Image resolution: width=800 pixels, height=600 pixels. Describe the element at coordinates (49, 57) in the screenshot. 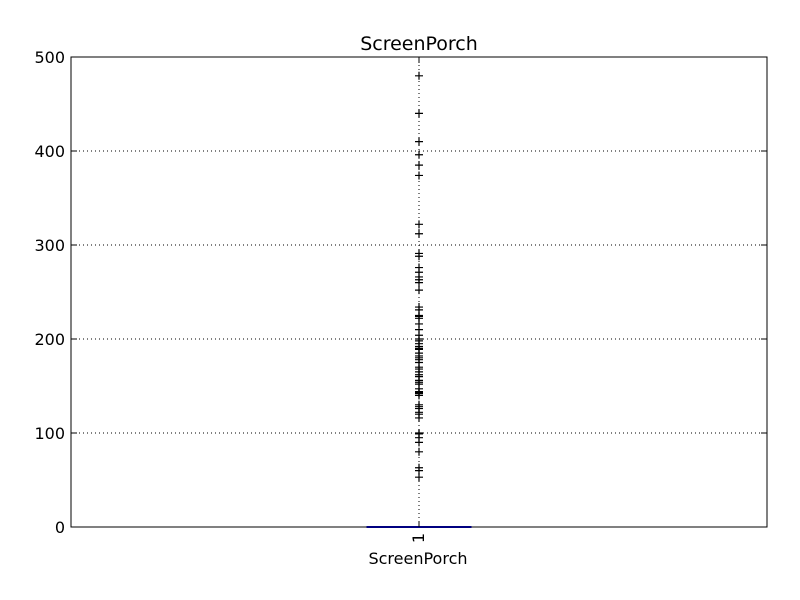

I see `y-tick-label: 500` at that location.